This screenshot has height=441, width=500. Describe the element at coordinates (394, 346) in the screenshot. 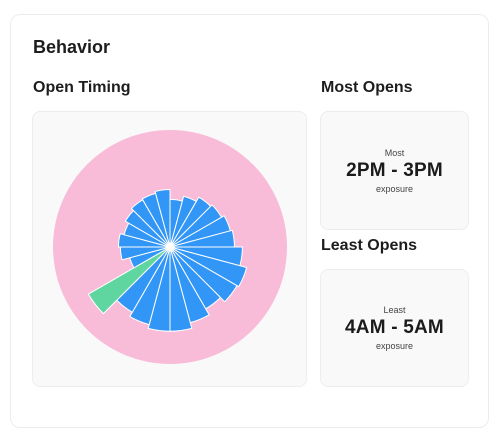

I see `least-opens-sub: exposure` at that location.